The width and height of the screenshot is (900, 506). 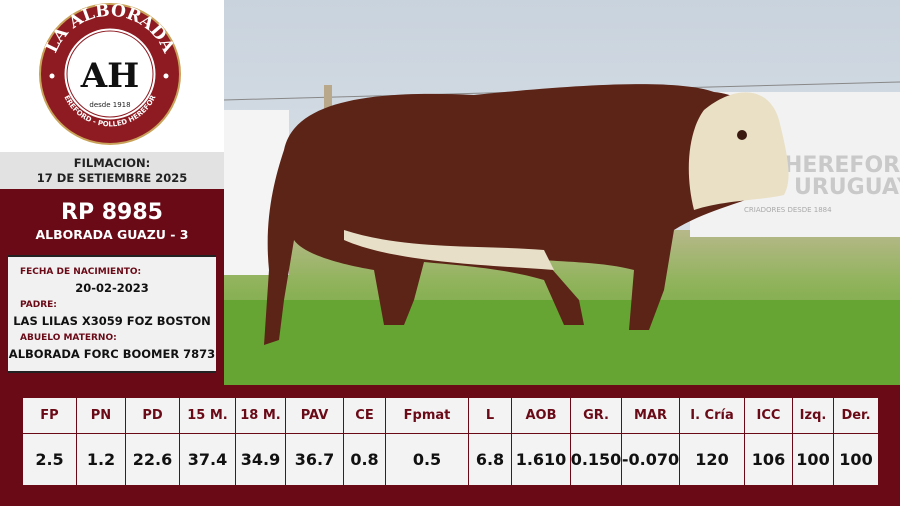 I want to click on filming-label: FILMACION:, so click(x=112, y=163).